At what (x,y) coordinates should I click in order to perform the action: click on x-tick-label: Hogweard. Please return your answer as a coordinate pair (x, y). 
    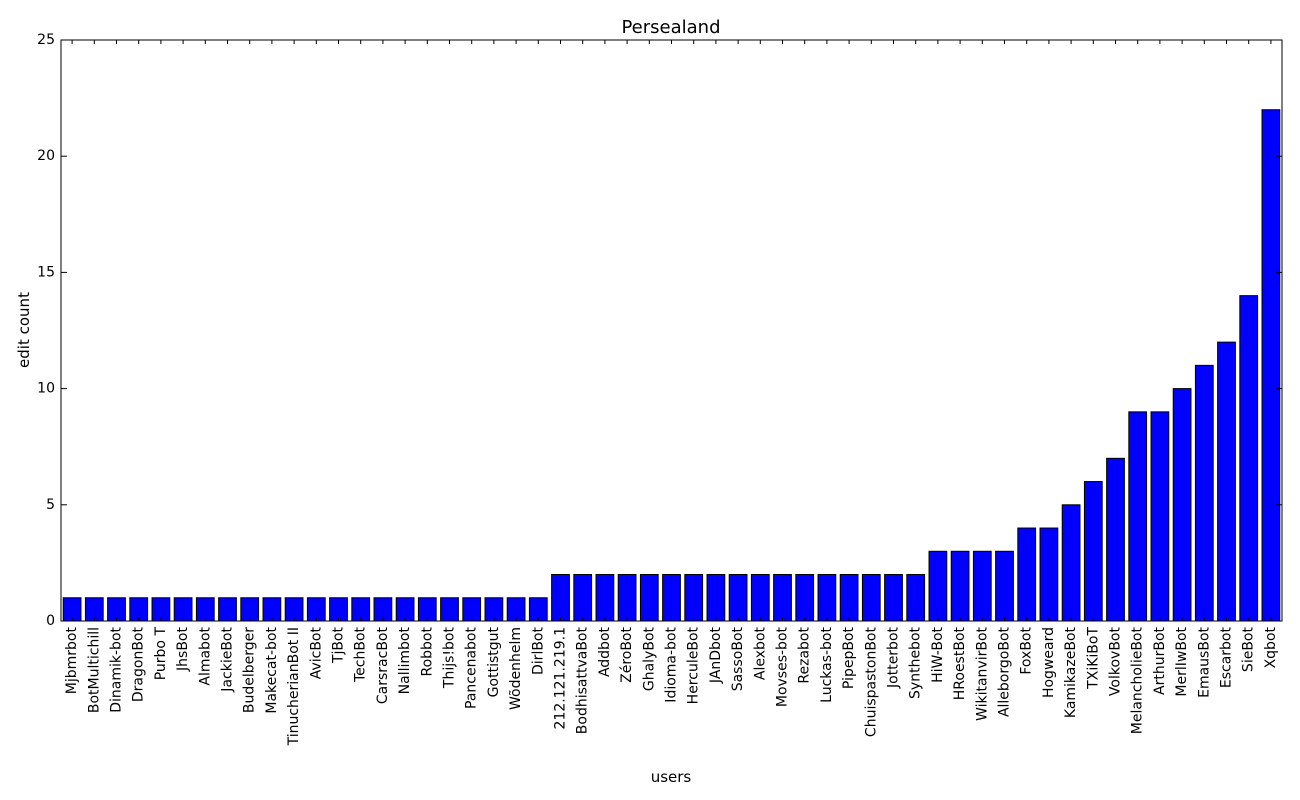
    Looking at the image, I should click on (1049, 662).